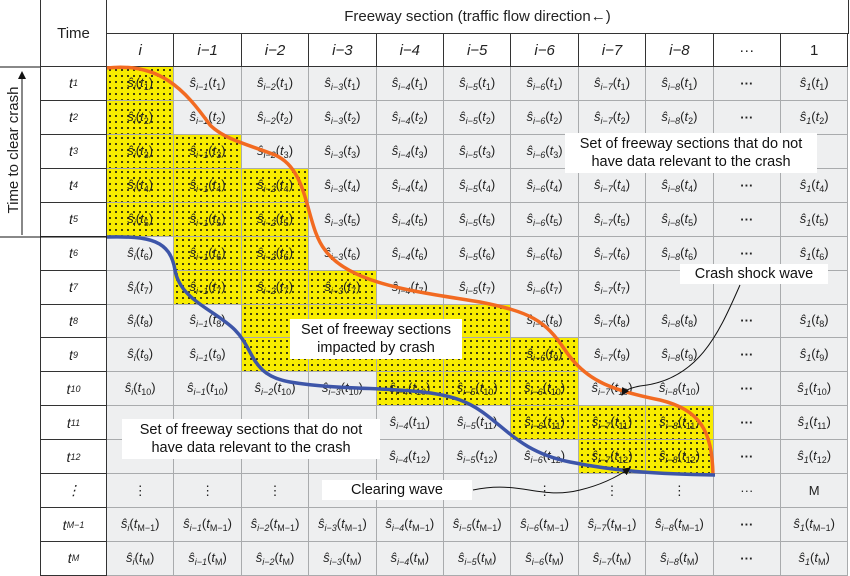  What do you see at coordinates (343, 151) in the screenshot?
I see `section-cell: ŝi−3(t3)` at bounding box center [343, 151].